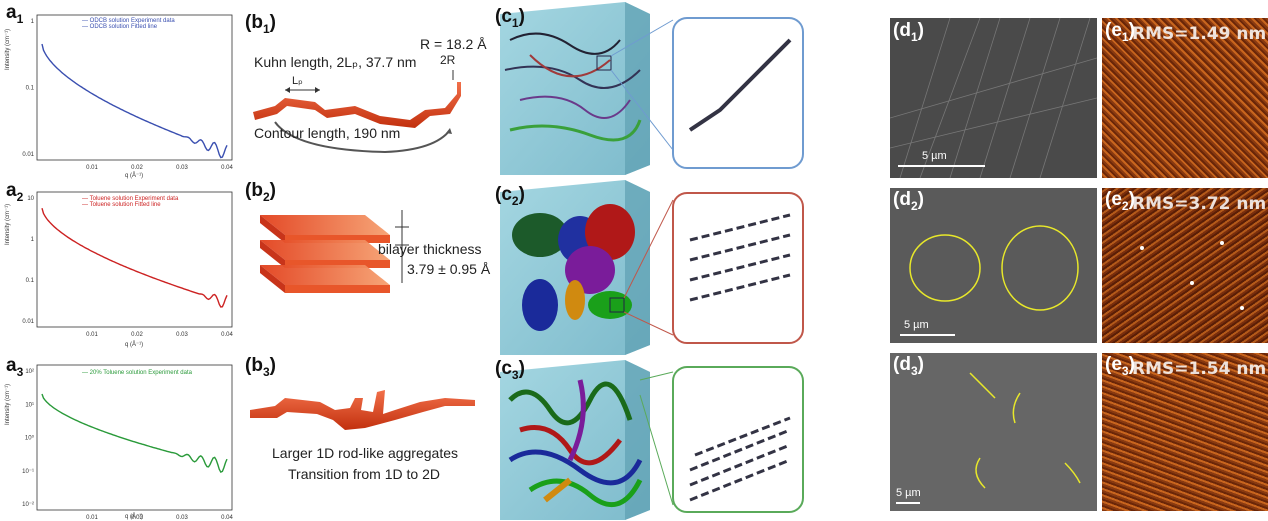 The width and height of the screenshot is (1268, 521). I want to click on panel-label-e1: (e1), so click(1120, 32).